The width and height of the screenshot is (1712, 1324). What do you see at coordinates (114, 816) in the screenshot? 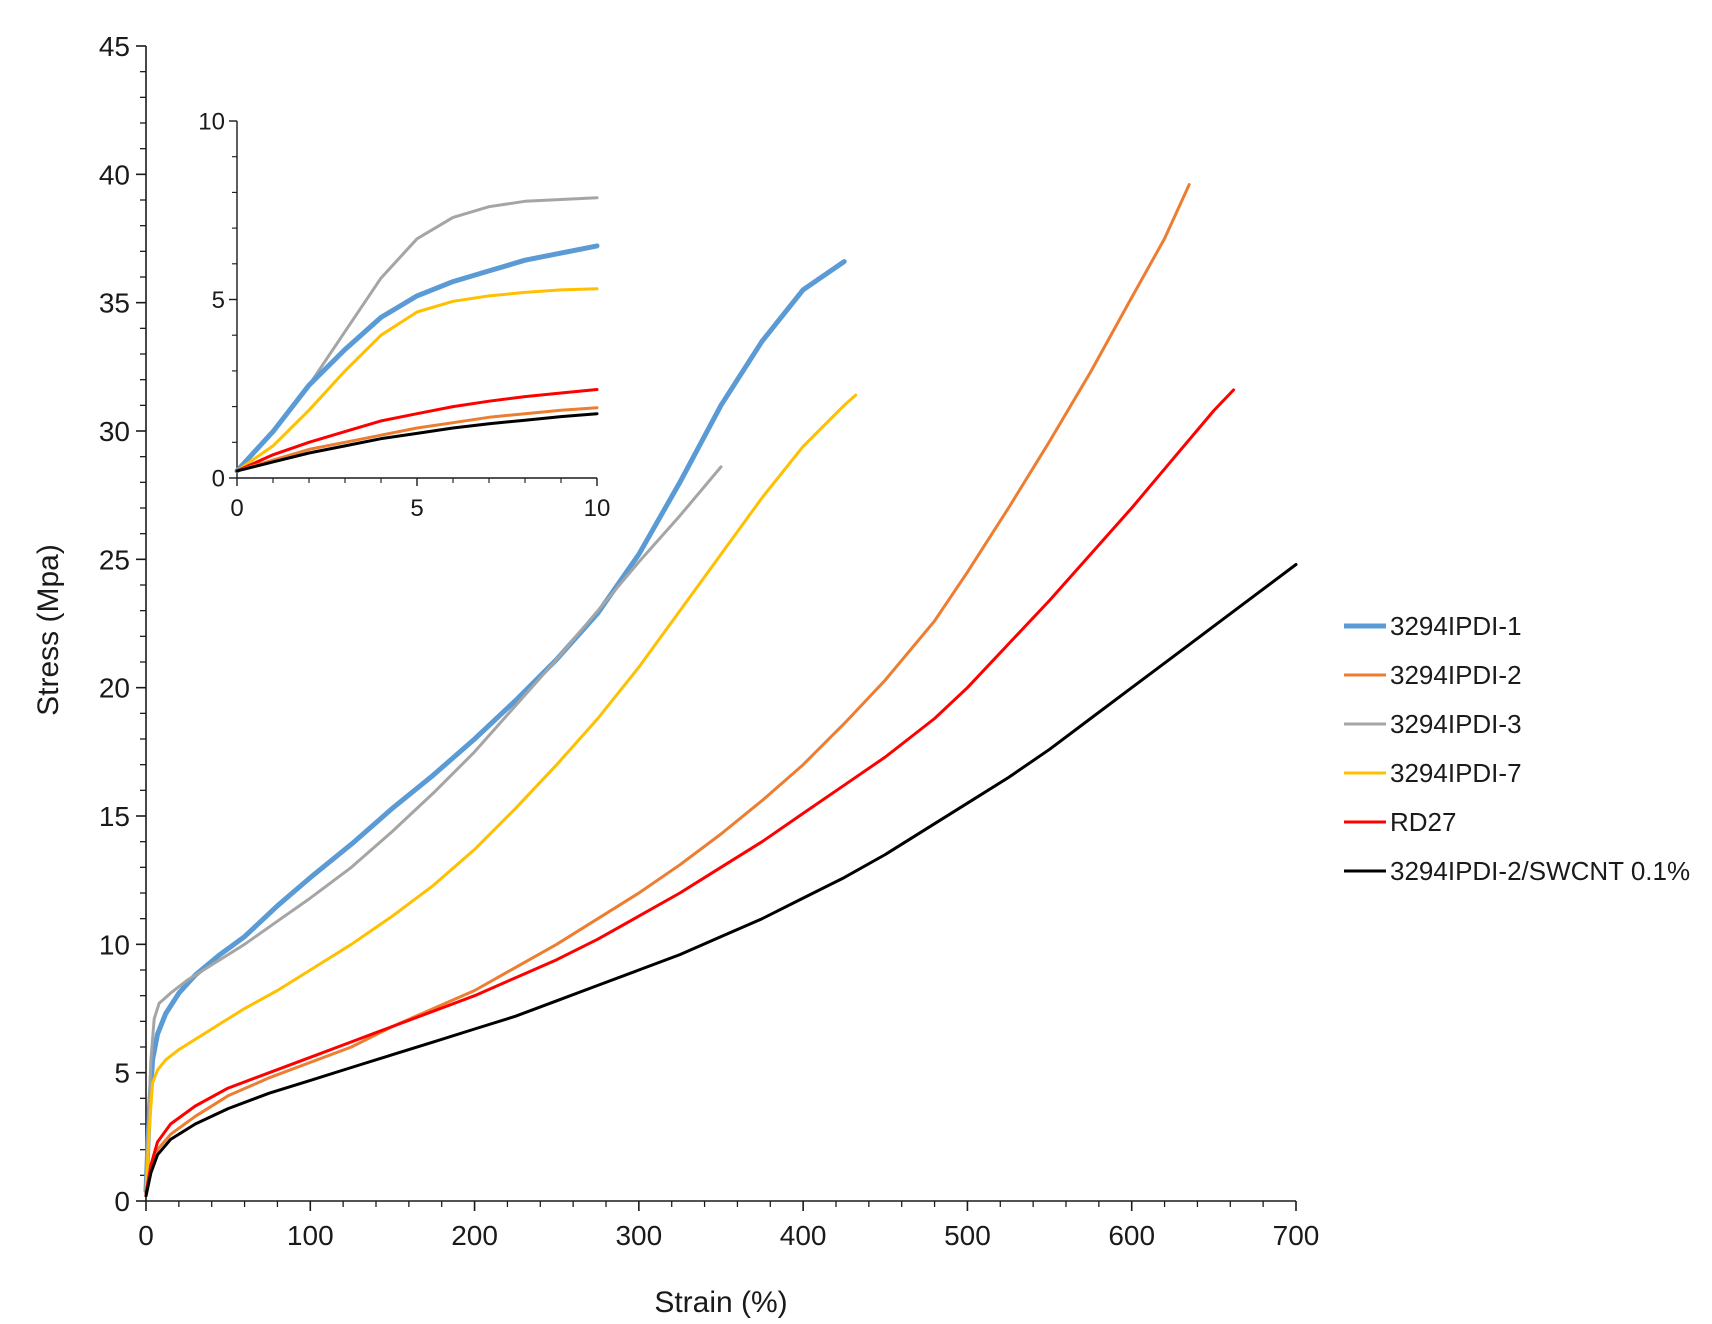
I see `main-y-tick-label: 15` at bounding box center [114, 816].